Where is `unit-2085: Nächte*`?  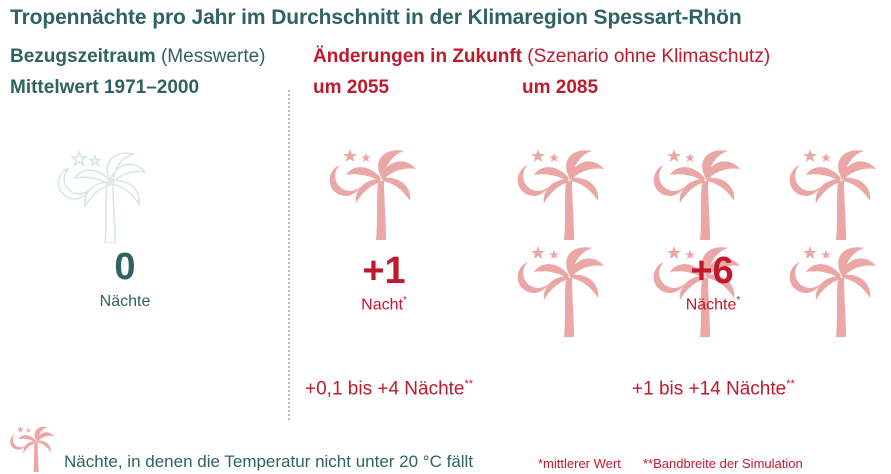 unit-2085: Nächte* is located at coordinates (713, 304).